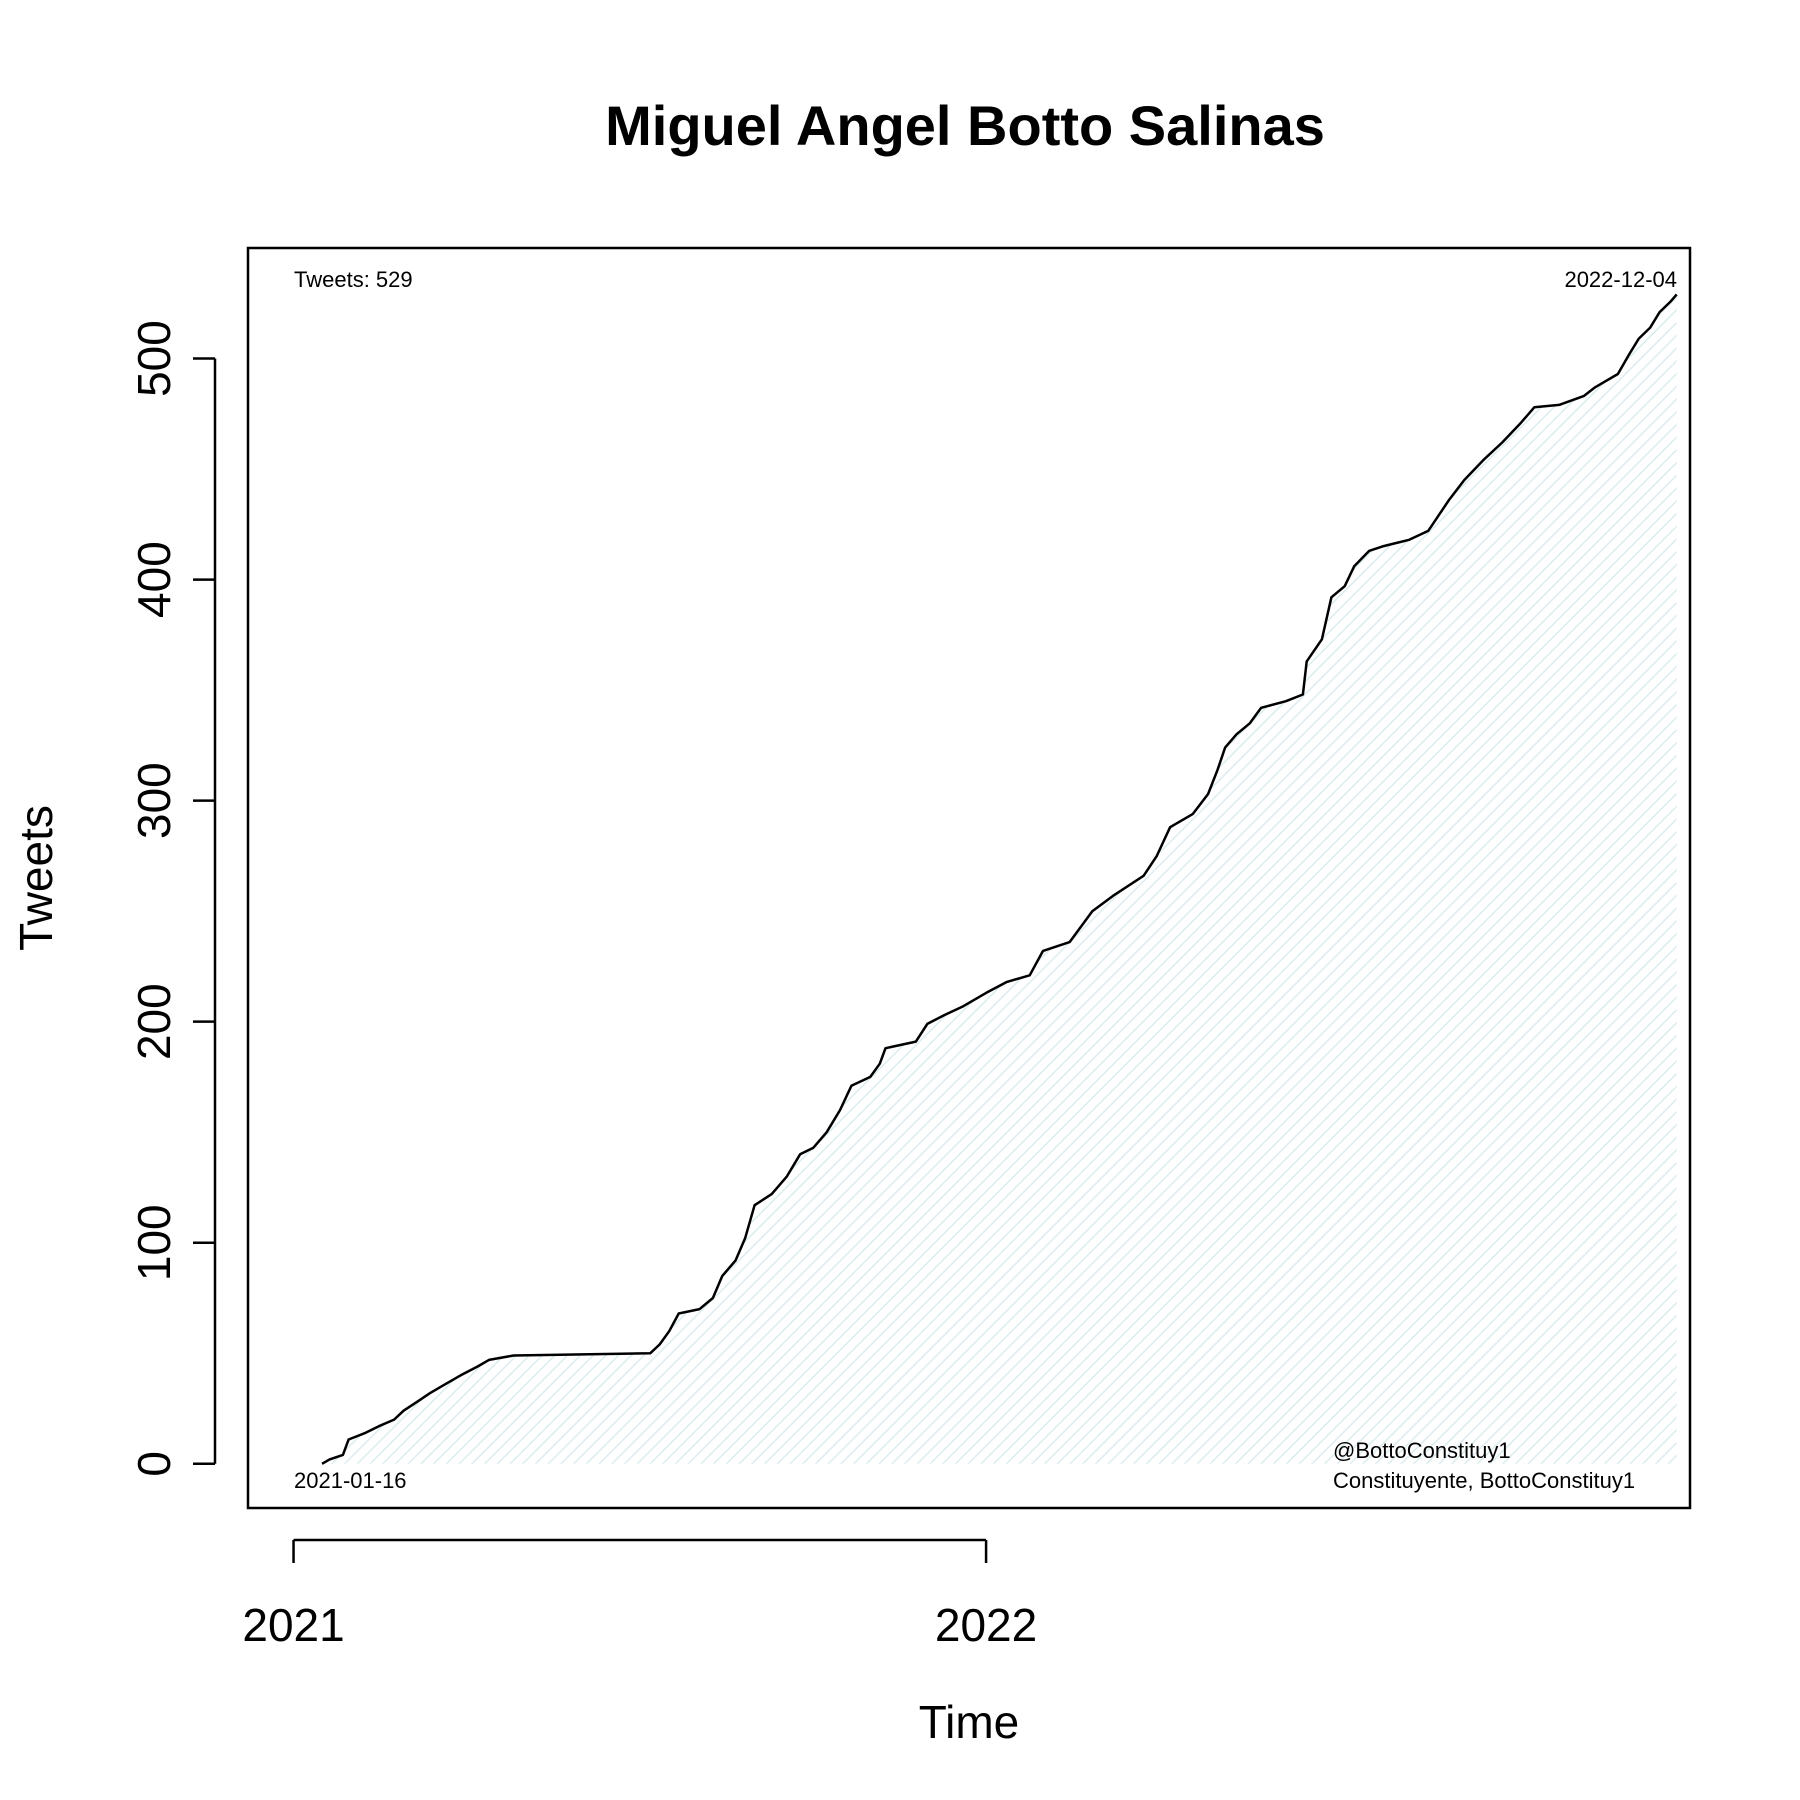  I want to click on x-axis-label: Time, so click(969, 1722).